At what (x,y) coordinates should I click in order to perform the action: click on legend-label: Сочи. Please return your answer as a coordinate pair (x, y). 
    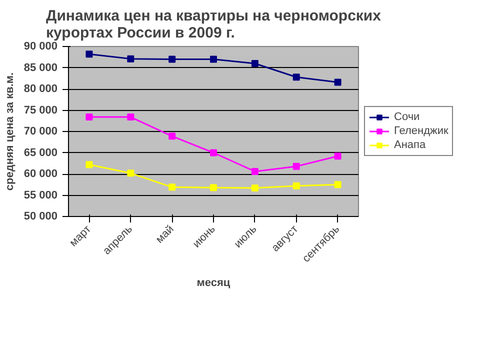
    Looking at the image, I should click on (407, 117).